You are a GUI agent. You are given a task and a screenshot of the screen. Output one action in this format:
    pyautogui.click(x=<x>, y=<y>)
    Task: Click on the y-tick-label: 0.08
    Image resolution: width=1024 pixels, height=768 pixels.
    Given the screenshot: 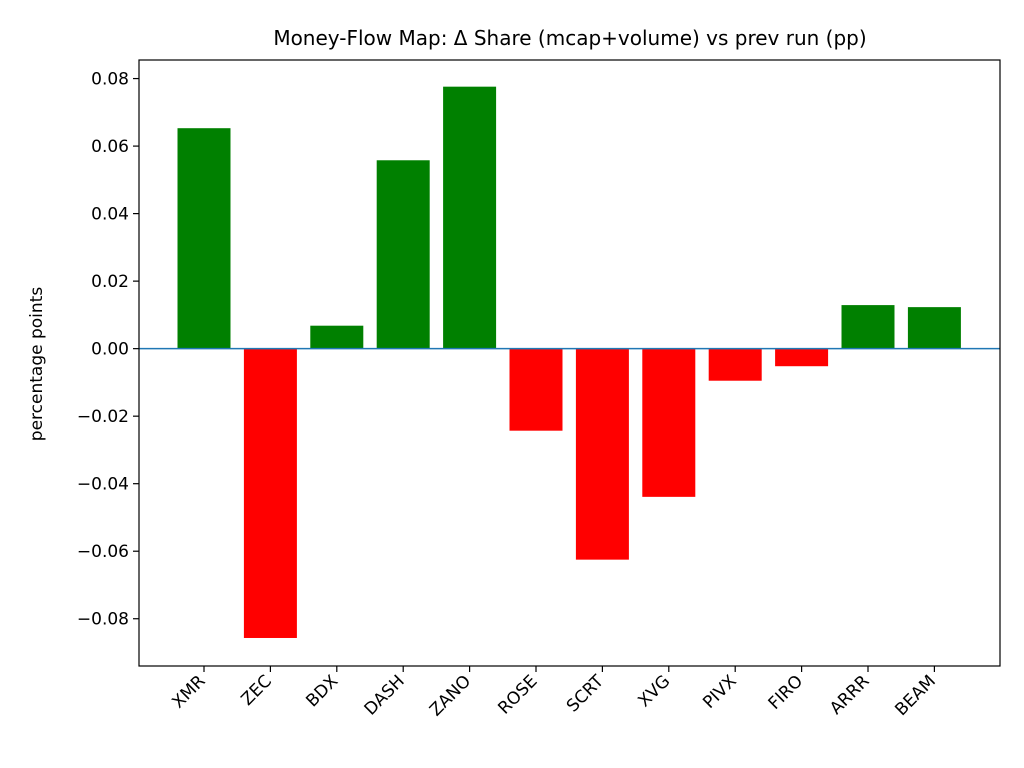 What is the action you would take?
    pyautogui.click(x=110, y=80)
    